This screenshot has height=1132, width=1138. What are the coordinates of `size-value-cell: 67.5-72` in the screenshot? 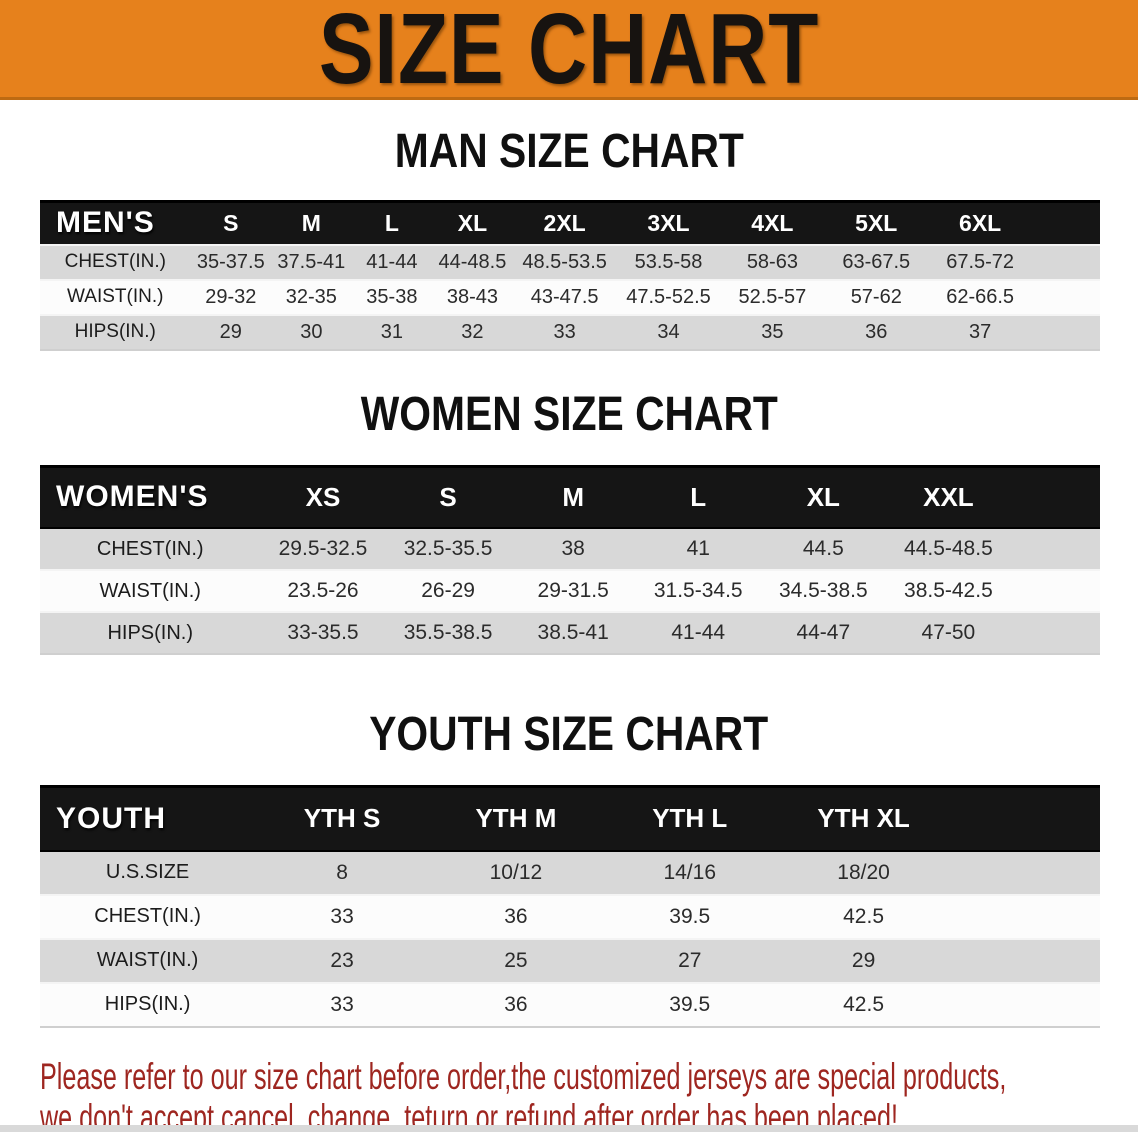 It's located at (980, 261).